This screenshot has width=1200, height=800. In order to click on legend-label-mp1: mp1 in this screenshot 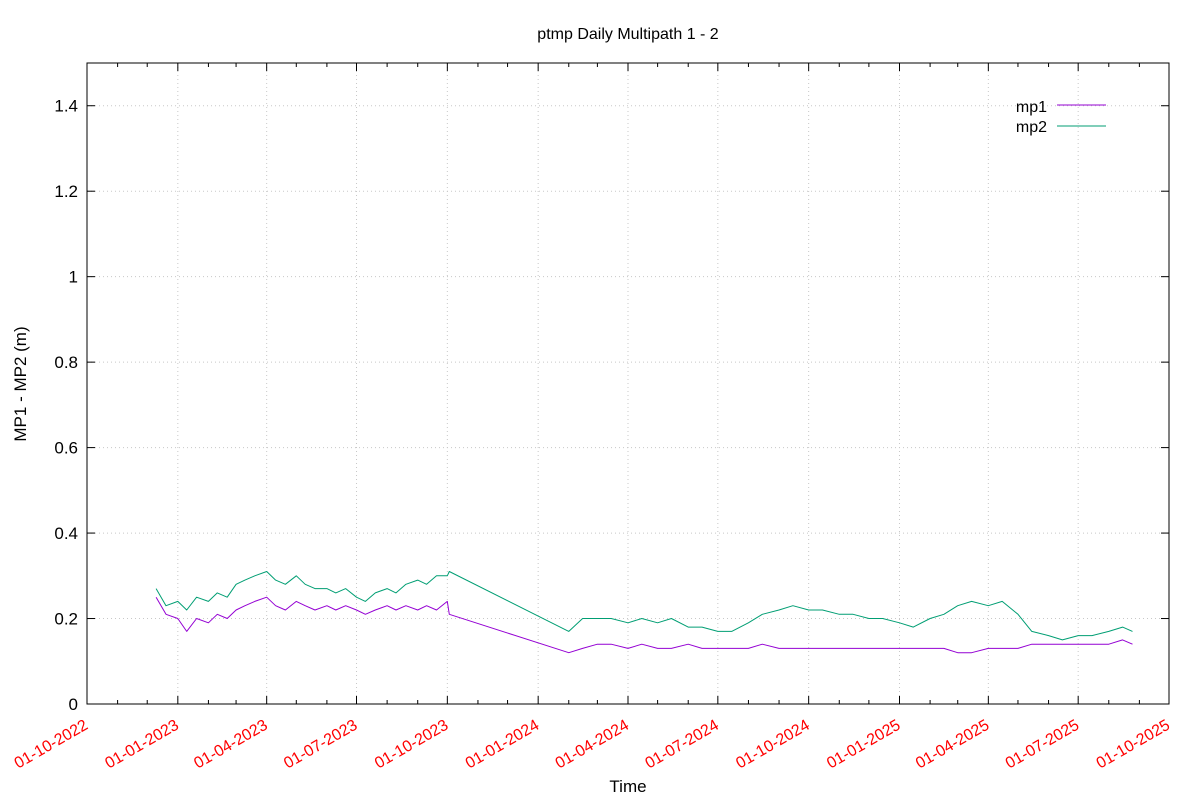, I will do `click(1031, 107)`.